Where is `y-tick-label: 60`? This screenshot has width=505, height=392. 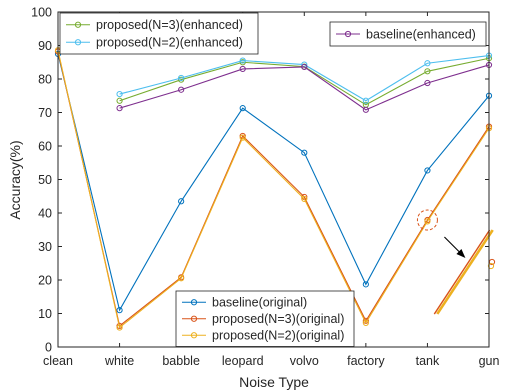
y-tick-label: 60 is located at coordinates (45, 147).